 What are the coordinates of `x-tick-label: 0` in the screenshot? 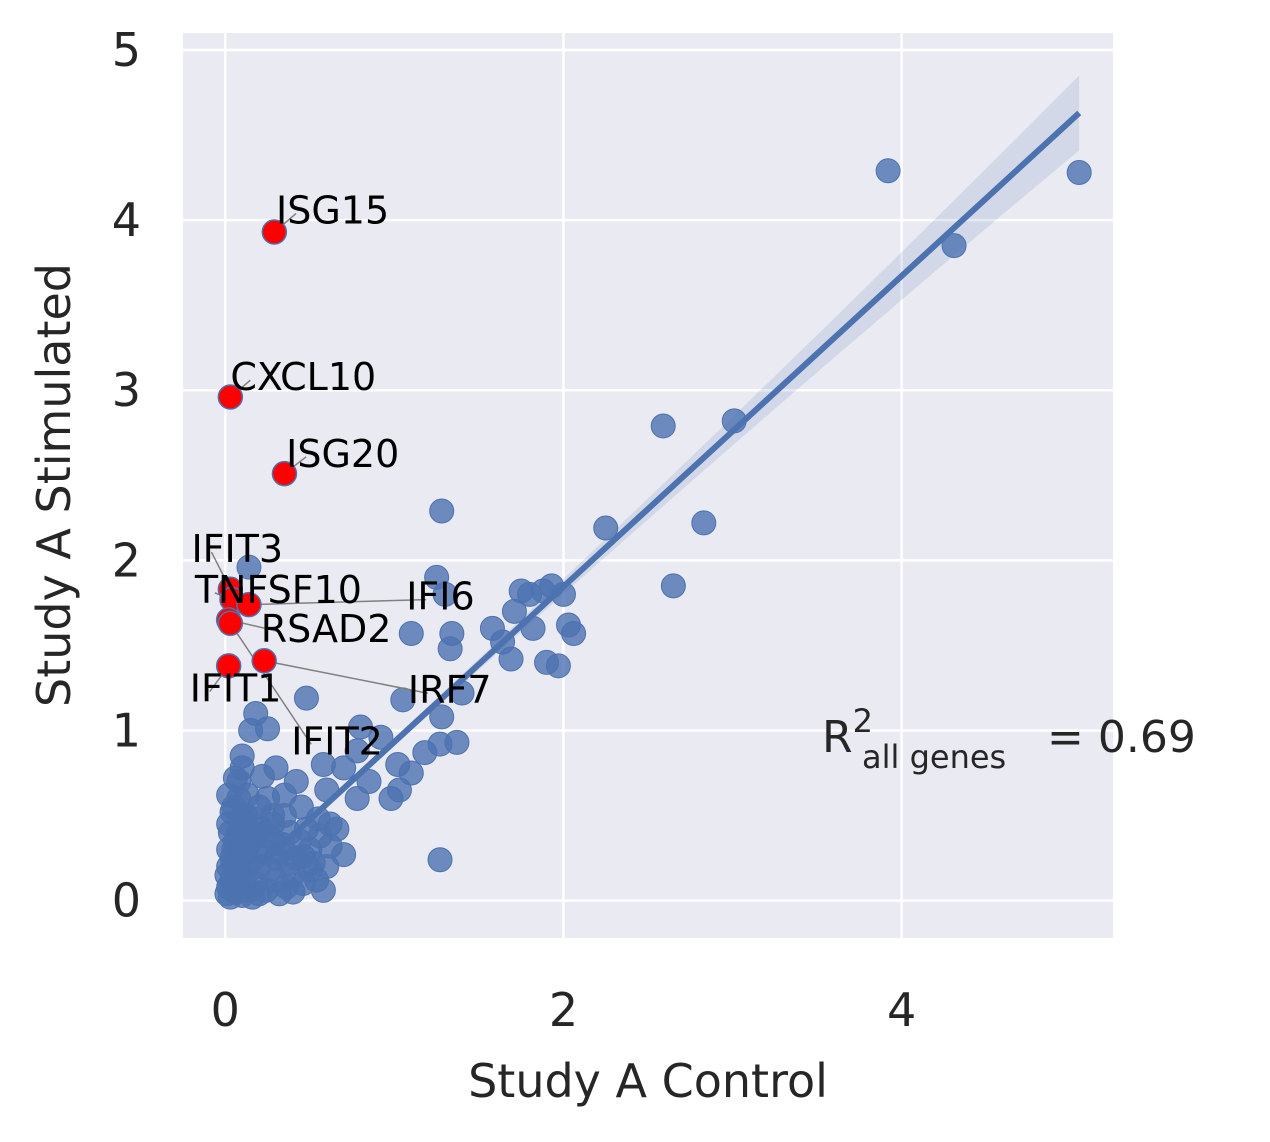 It's located at (225, 1010).